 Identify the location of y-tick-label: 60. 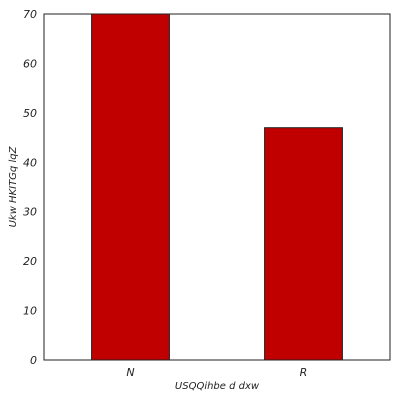
(30, 63).